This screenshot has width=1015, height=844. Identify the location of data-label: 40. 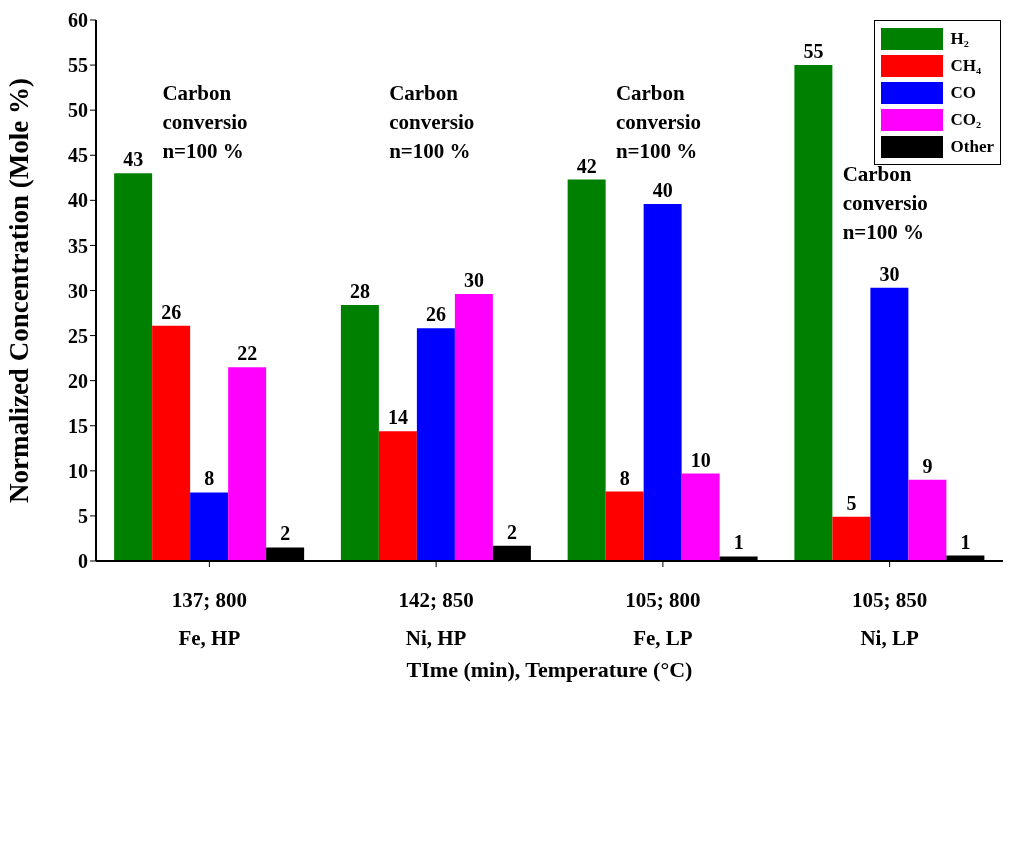
(662, 189).